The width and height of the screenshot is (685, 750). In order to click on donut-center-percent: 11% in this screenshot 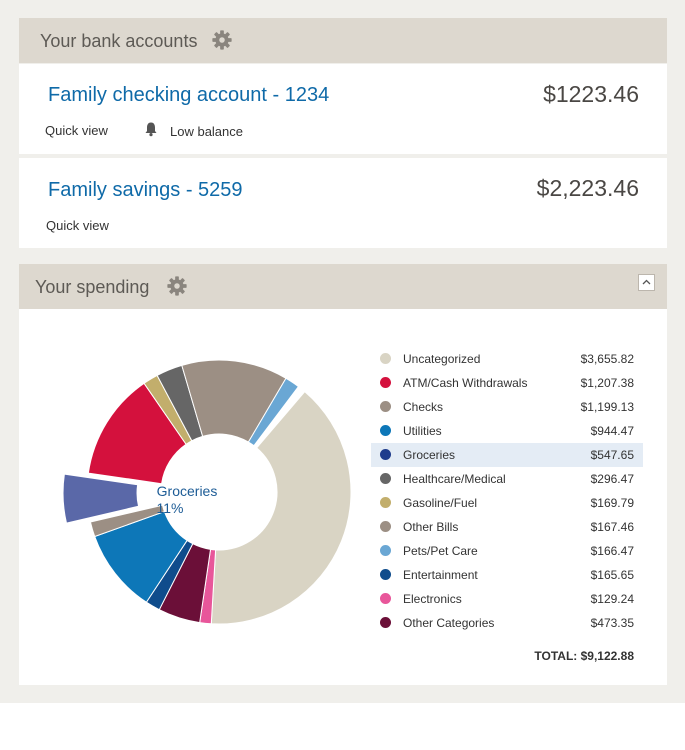, I will do `click(170, 508)`.